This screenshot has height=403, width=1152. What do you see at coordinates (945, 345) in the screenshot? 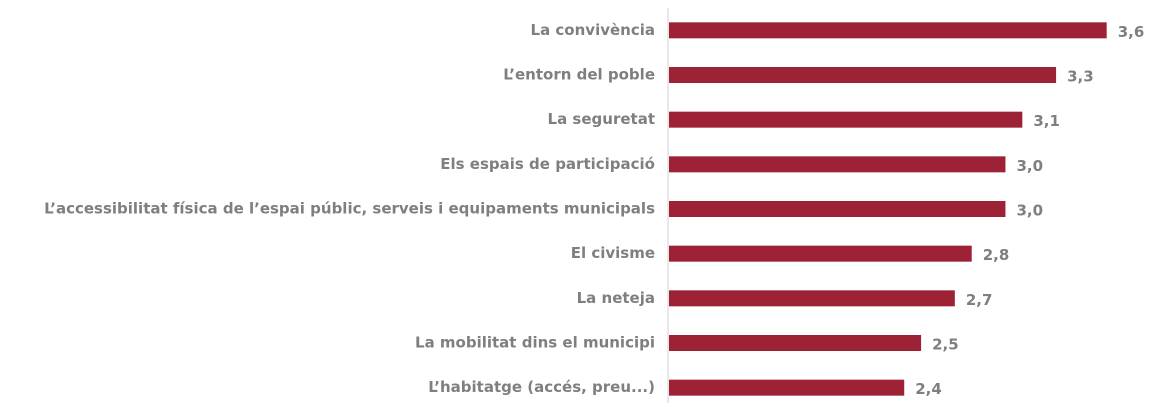
I see `value-label: 2,5` at bounding box center [945, 345].